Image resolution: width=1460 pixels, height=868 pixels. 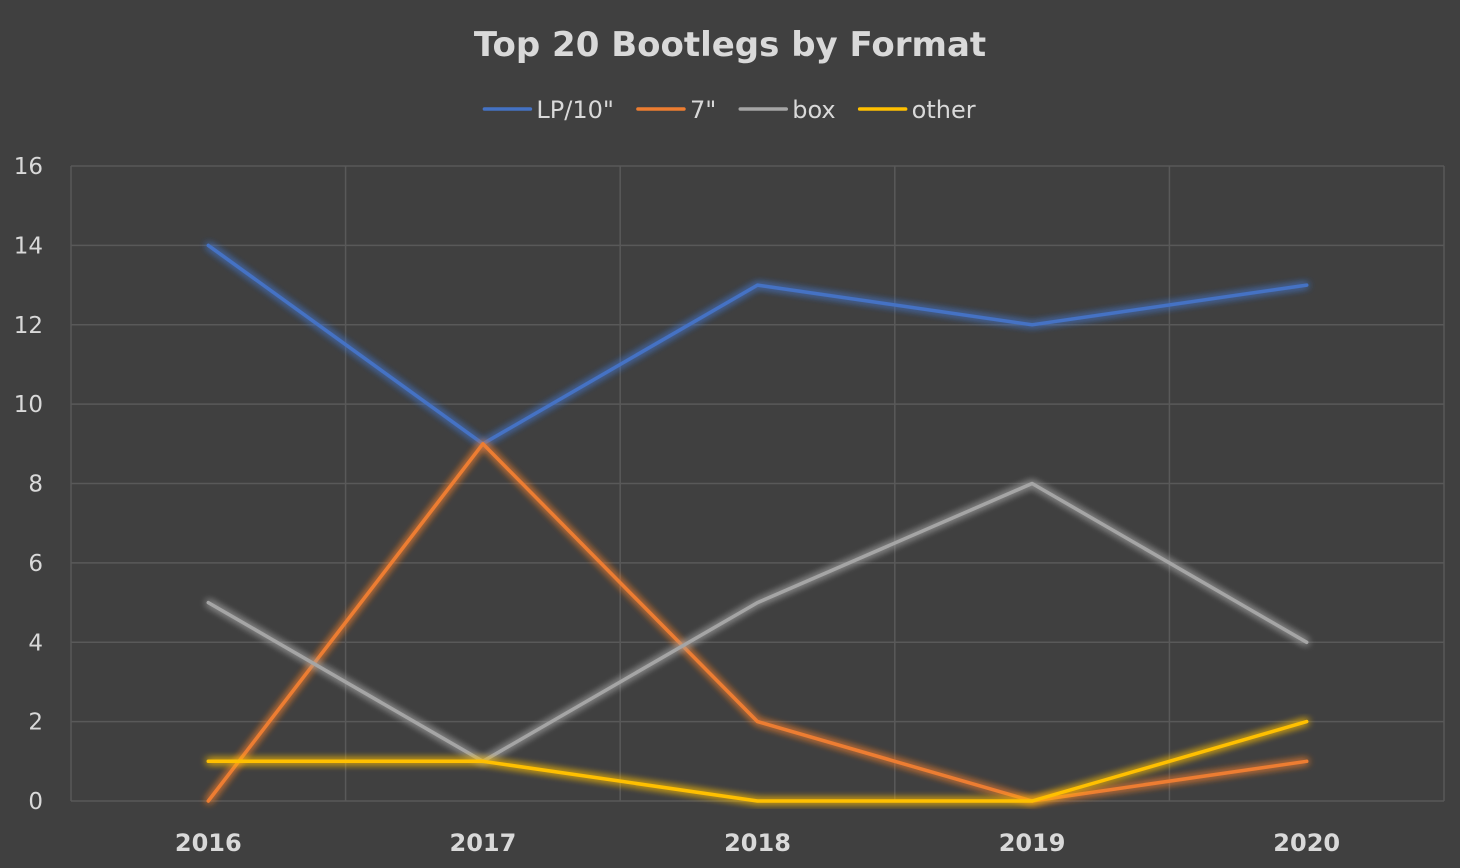 I want to click on y-tick-label: 4, so click(x=35, y=643).